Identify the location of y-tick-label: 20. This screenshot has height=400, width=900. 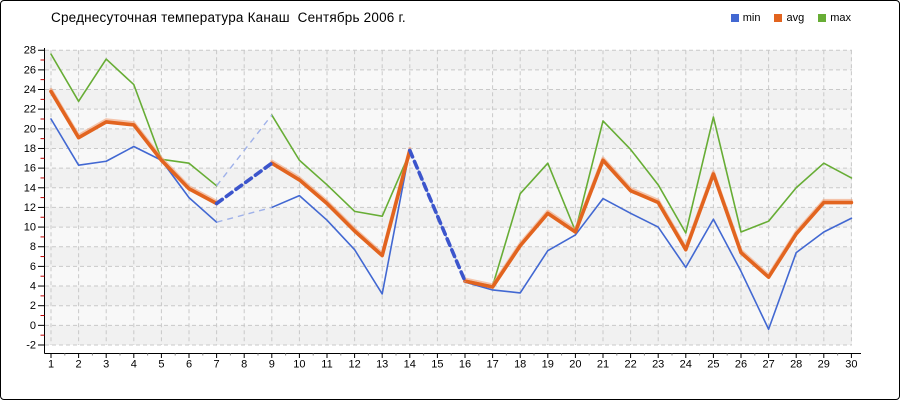
(30, 129).